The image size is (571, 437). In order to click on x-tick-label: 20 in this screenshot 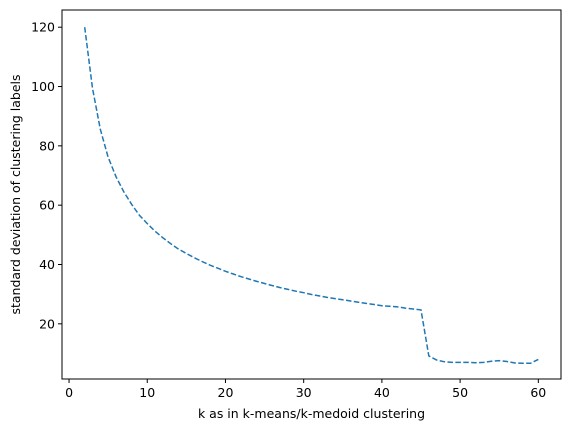, I will do `click(226, 392)`.